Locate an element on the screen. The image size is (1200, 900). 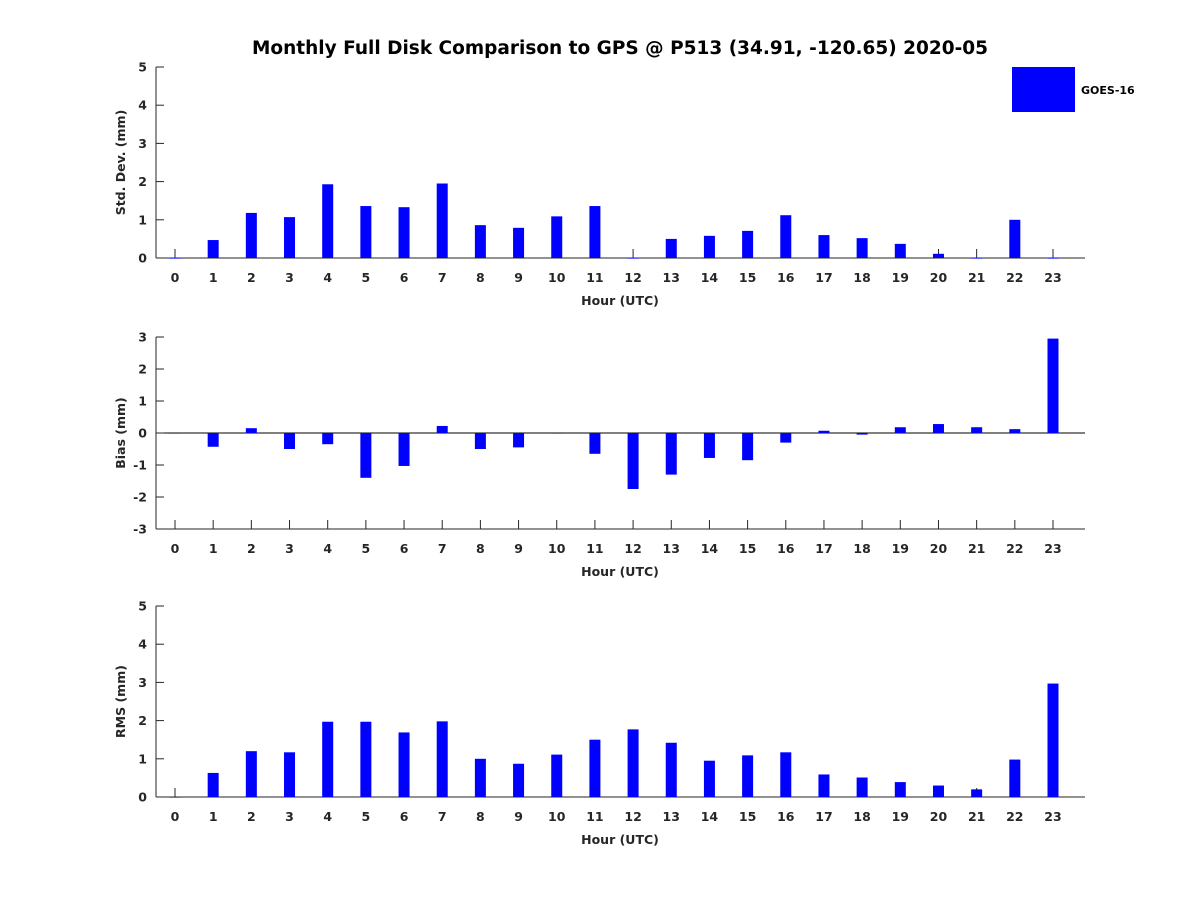
rms-x-tick-label: 1 is located at coordinates (213, 816).